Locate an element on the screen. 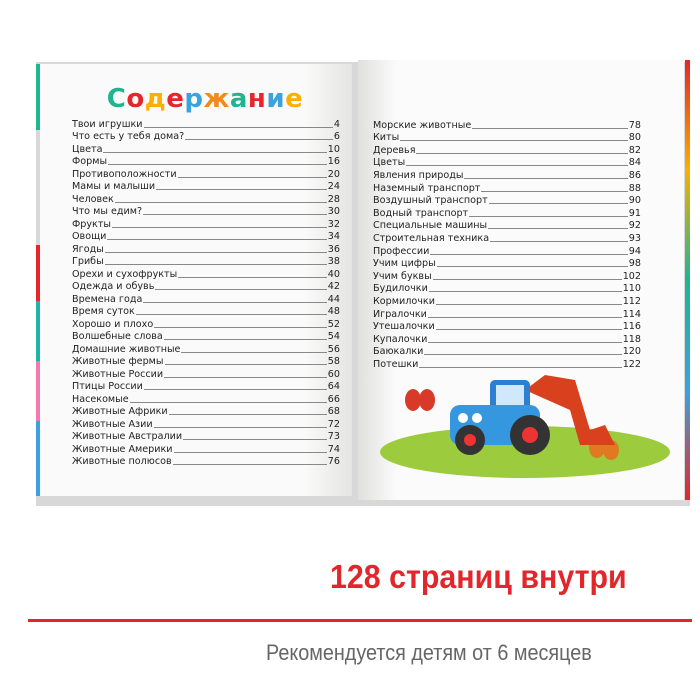  toc-page: 114 is located at coordinates (631, 314).